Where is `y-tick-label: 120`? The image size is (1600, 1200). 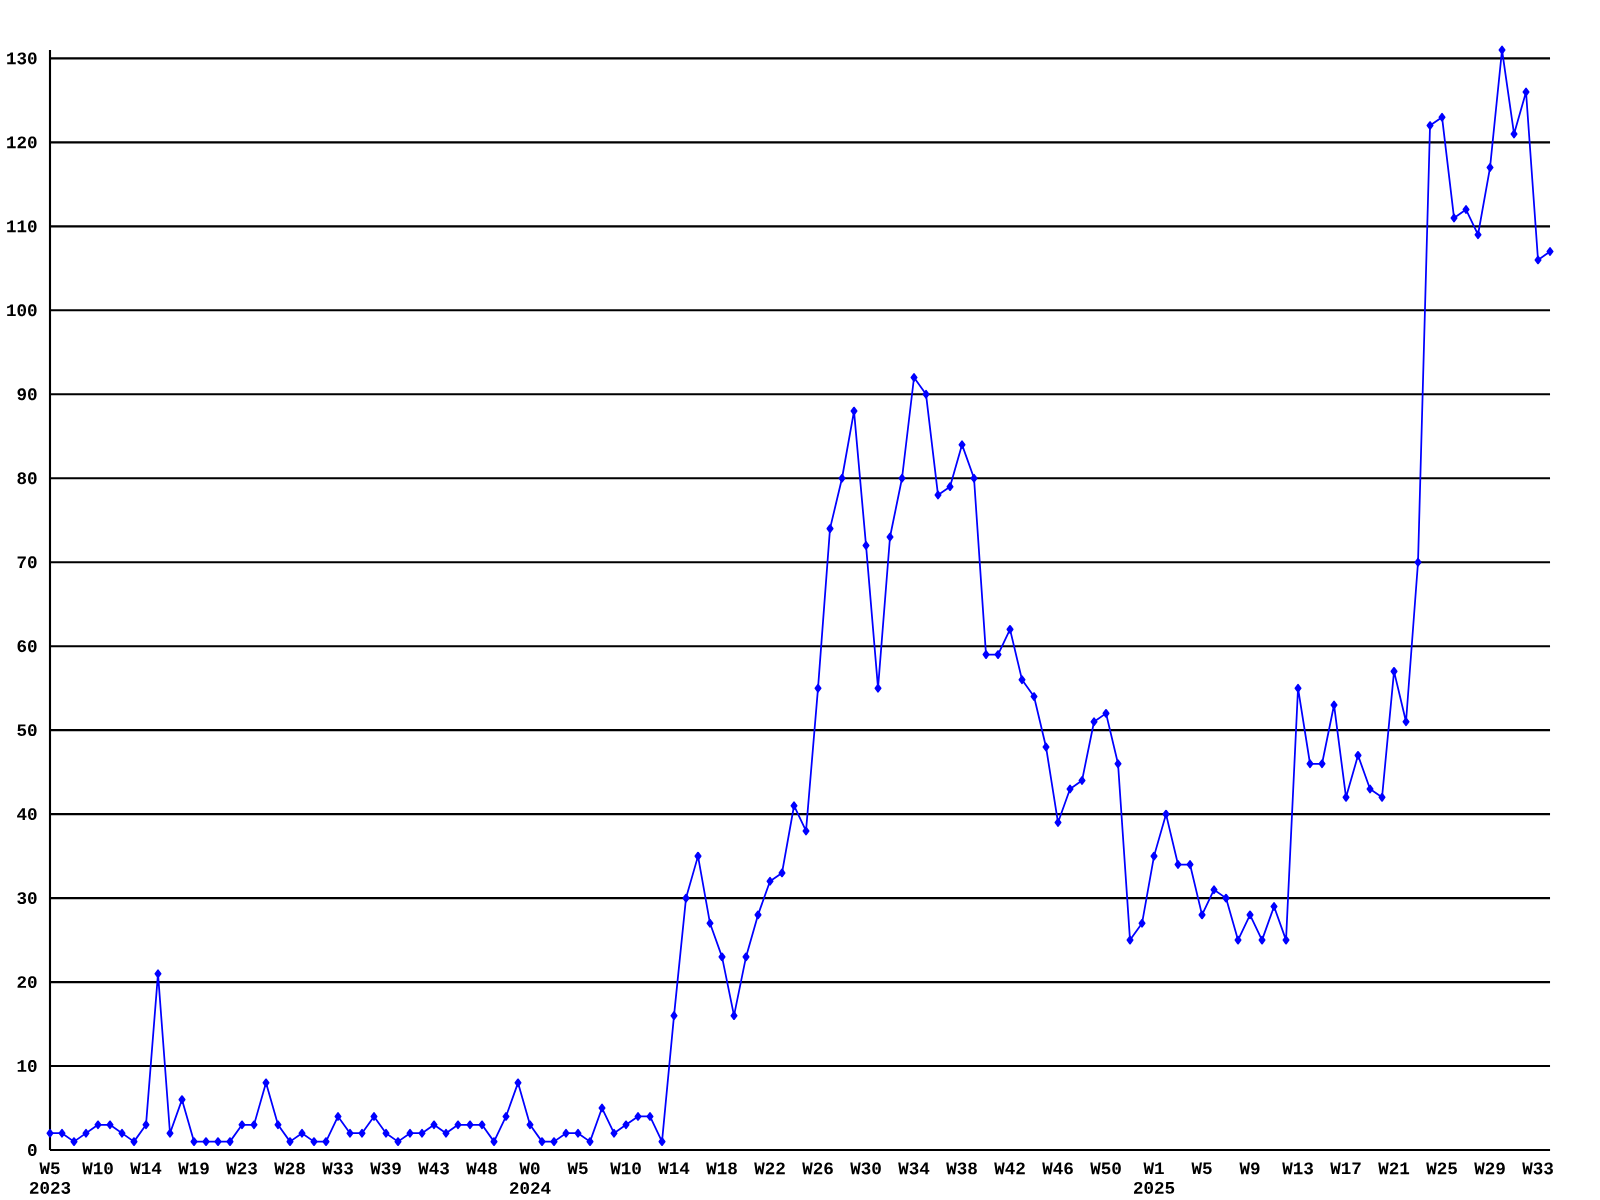
y-tick-label: 120 is located at coordinates (22, 142).